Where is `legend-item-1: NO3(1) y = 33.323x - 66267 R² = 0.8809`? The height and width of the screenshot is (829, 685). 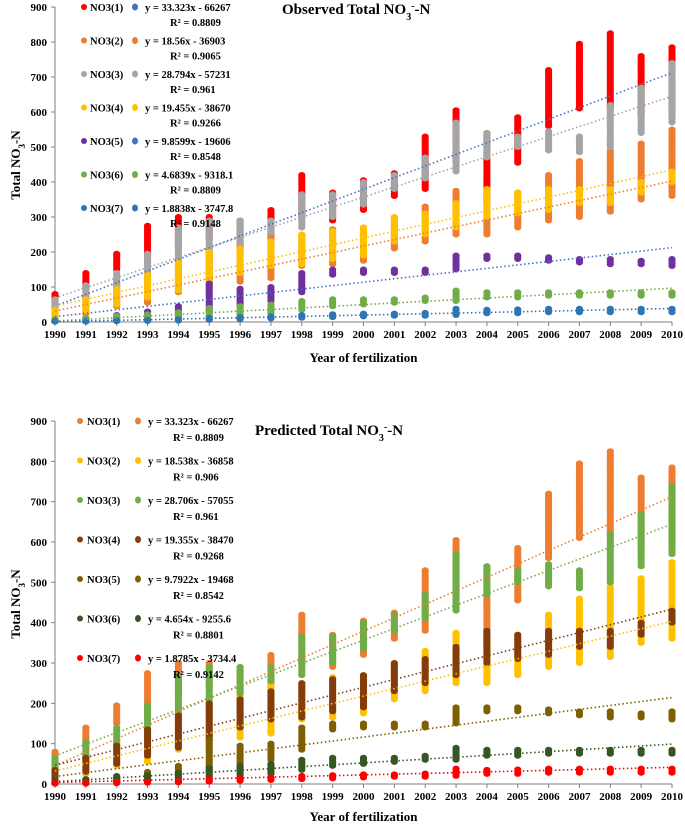 legend-item-1: NO3(1) y = 33.323x - 66267 R² = 0.8809 is located at coordinates (155, 430).